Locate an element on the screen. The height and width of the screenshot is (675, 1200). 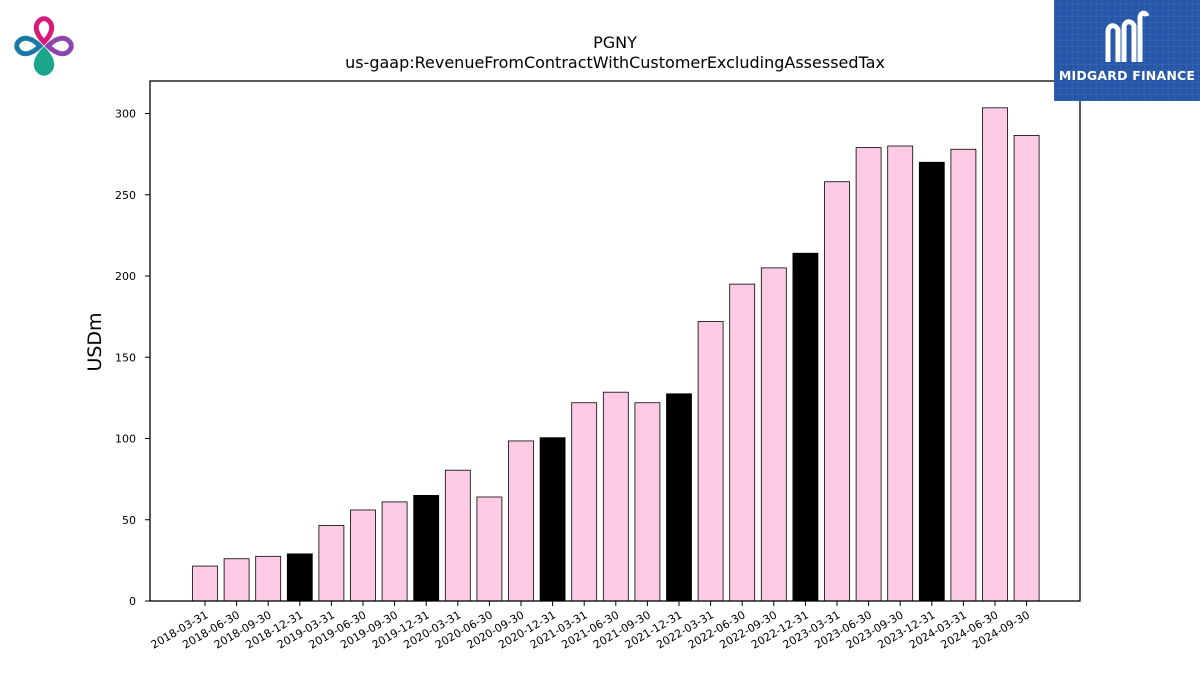
chart-title: PGNY is located at coordinates (615, 42).